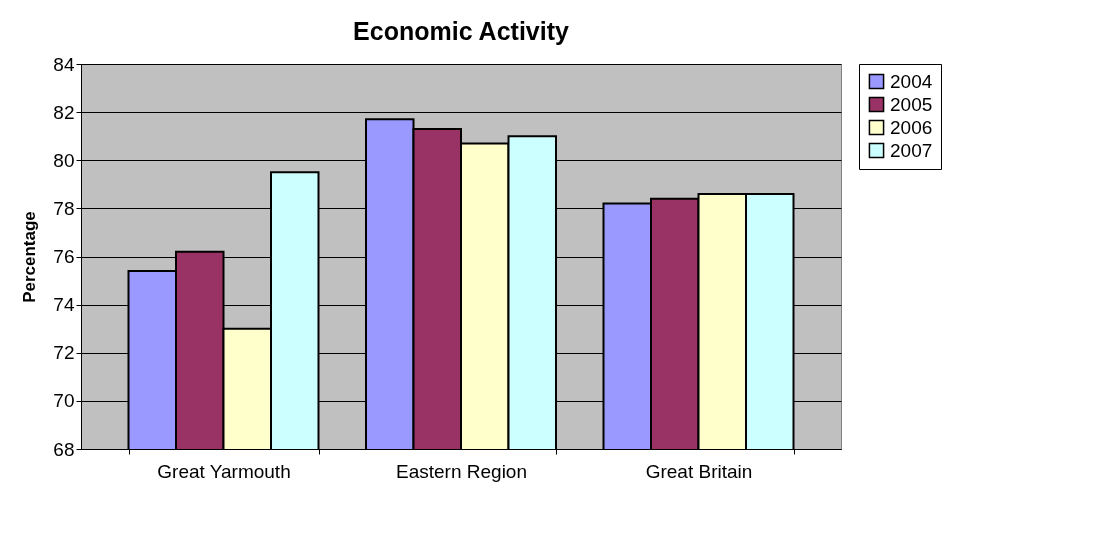 The width and height of the screenshot is (1094, 560). I want to click on x-tick-label: Eastern Region, so click(461, 471).